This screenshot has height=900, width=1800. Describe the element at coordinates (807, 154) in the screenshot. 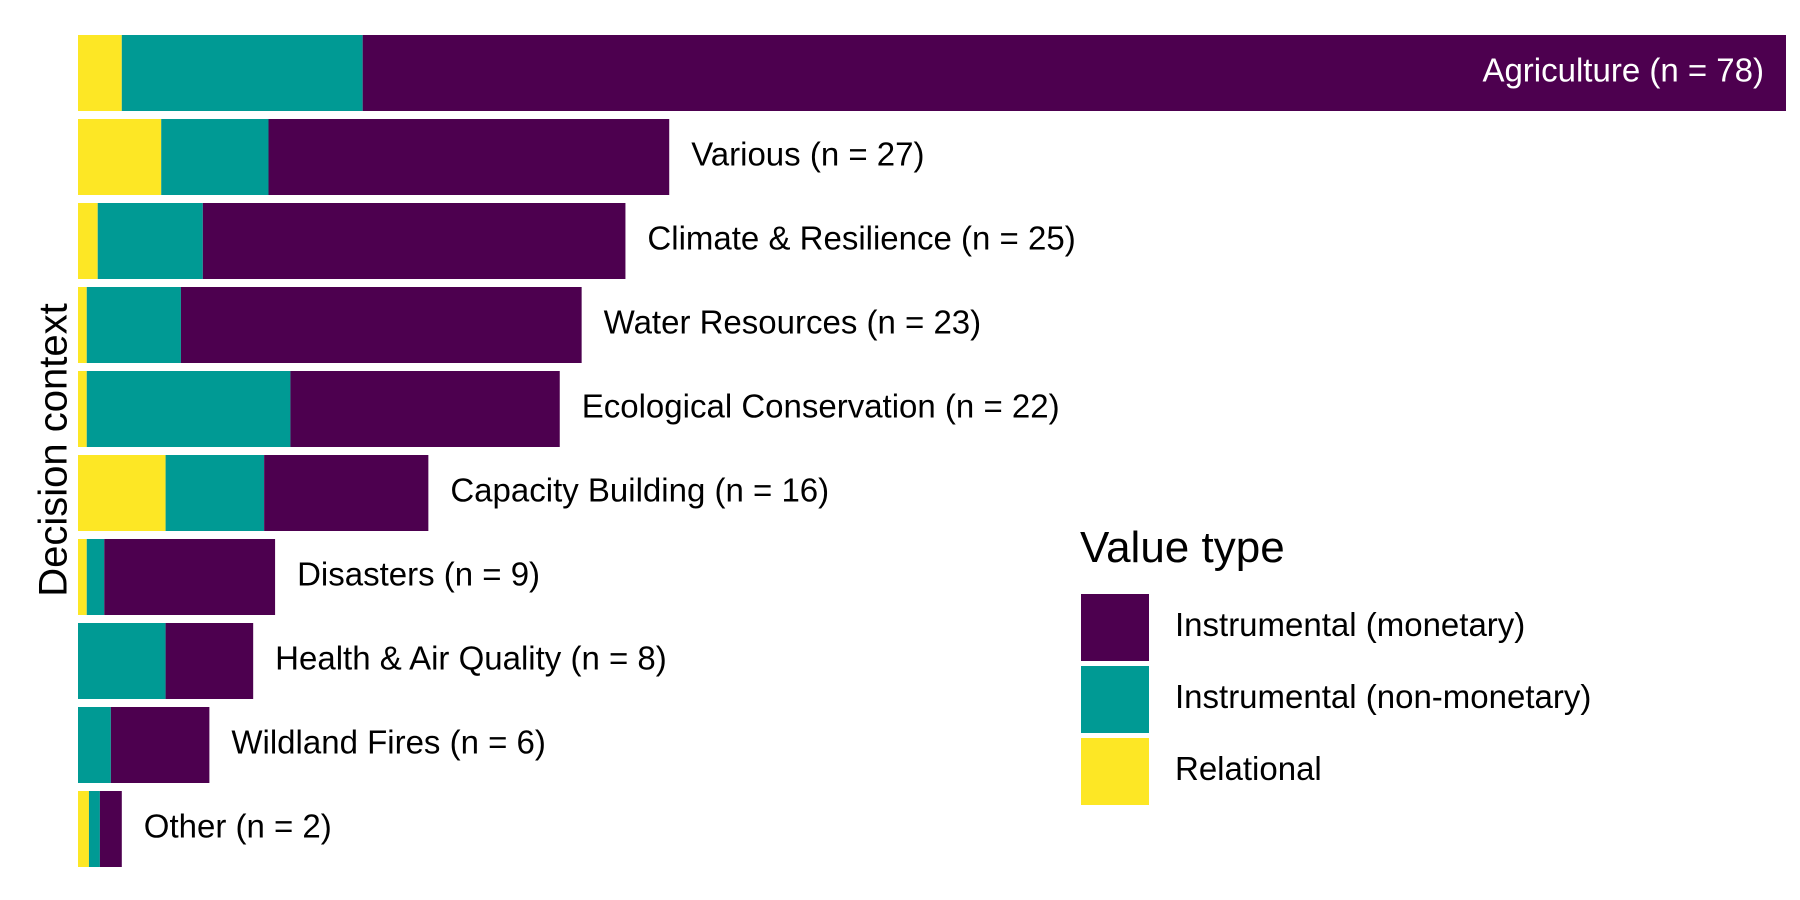

I see `bar-label: Various (n = 27)` at that location.